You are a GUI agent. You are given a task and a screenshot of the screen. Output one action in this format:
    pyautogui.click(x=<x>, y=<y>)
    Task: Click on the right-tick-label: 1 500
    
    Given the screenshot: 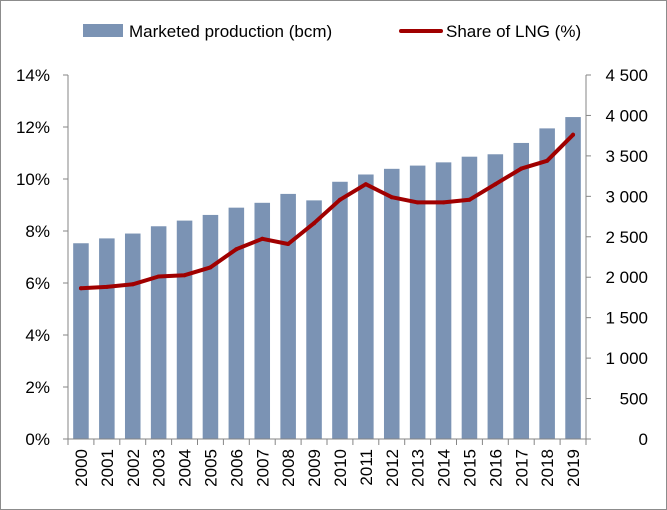 What is the action you would take?
    pyautogui.click(x=626, y=318)
    